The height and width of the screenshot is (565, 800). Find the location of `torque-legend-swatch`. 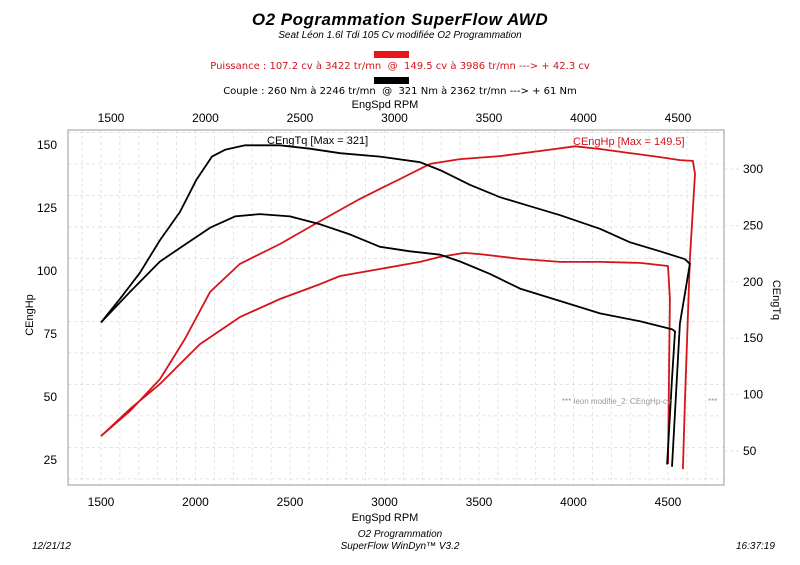

torque-legend-swatch is located at coordinates (391, 80).